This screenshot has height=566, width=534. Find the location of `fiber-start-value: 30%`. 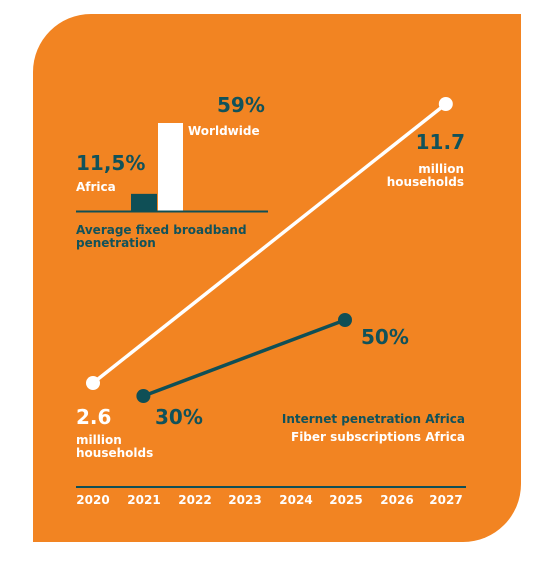

fiber-start-value: 30% is located at coordinates (179, 417).